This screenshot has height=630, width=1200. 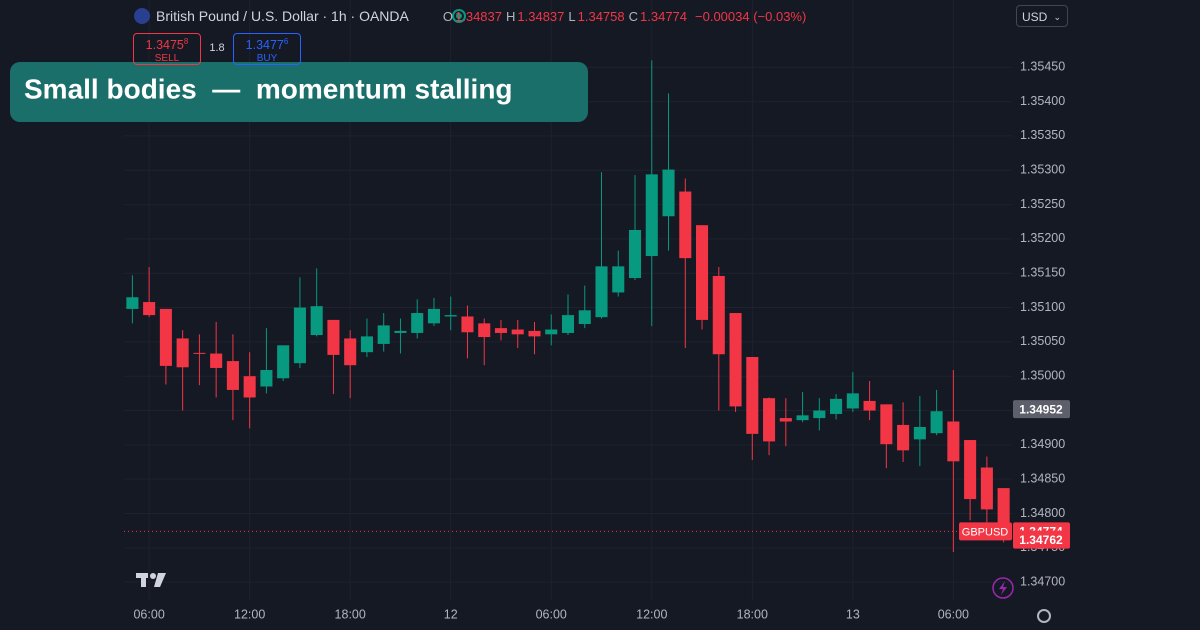 What do you see at coordinates (1042, 513) in the screenshot?
I see `y-tick-label: 1.34800` at bounding box center [1042, 513].